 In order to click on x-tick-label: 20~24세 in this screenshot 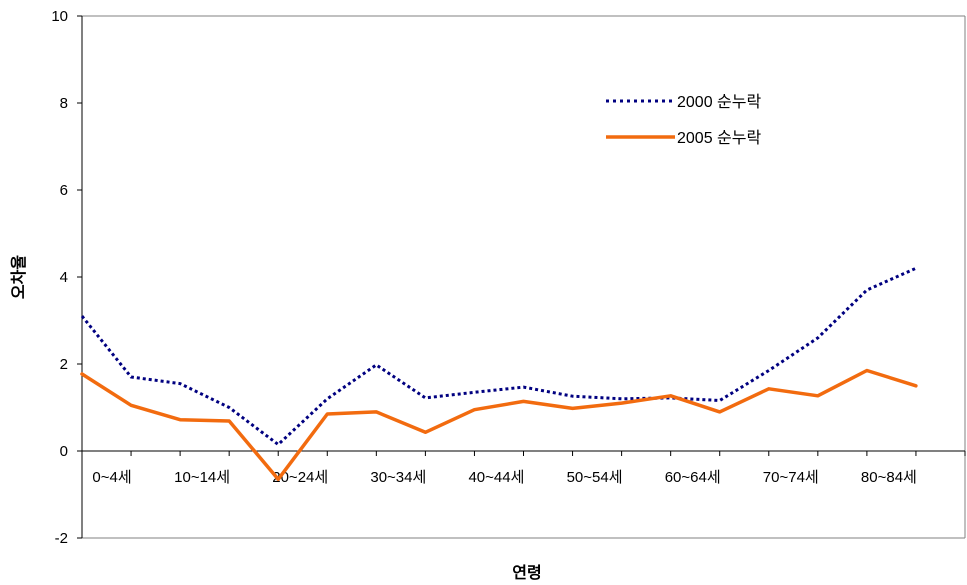, I will do `click(300, 477)`.